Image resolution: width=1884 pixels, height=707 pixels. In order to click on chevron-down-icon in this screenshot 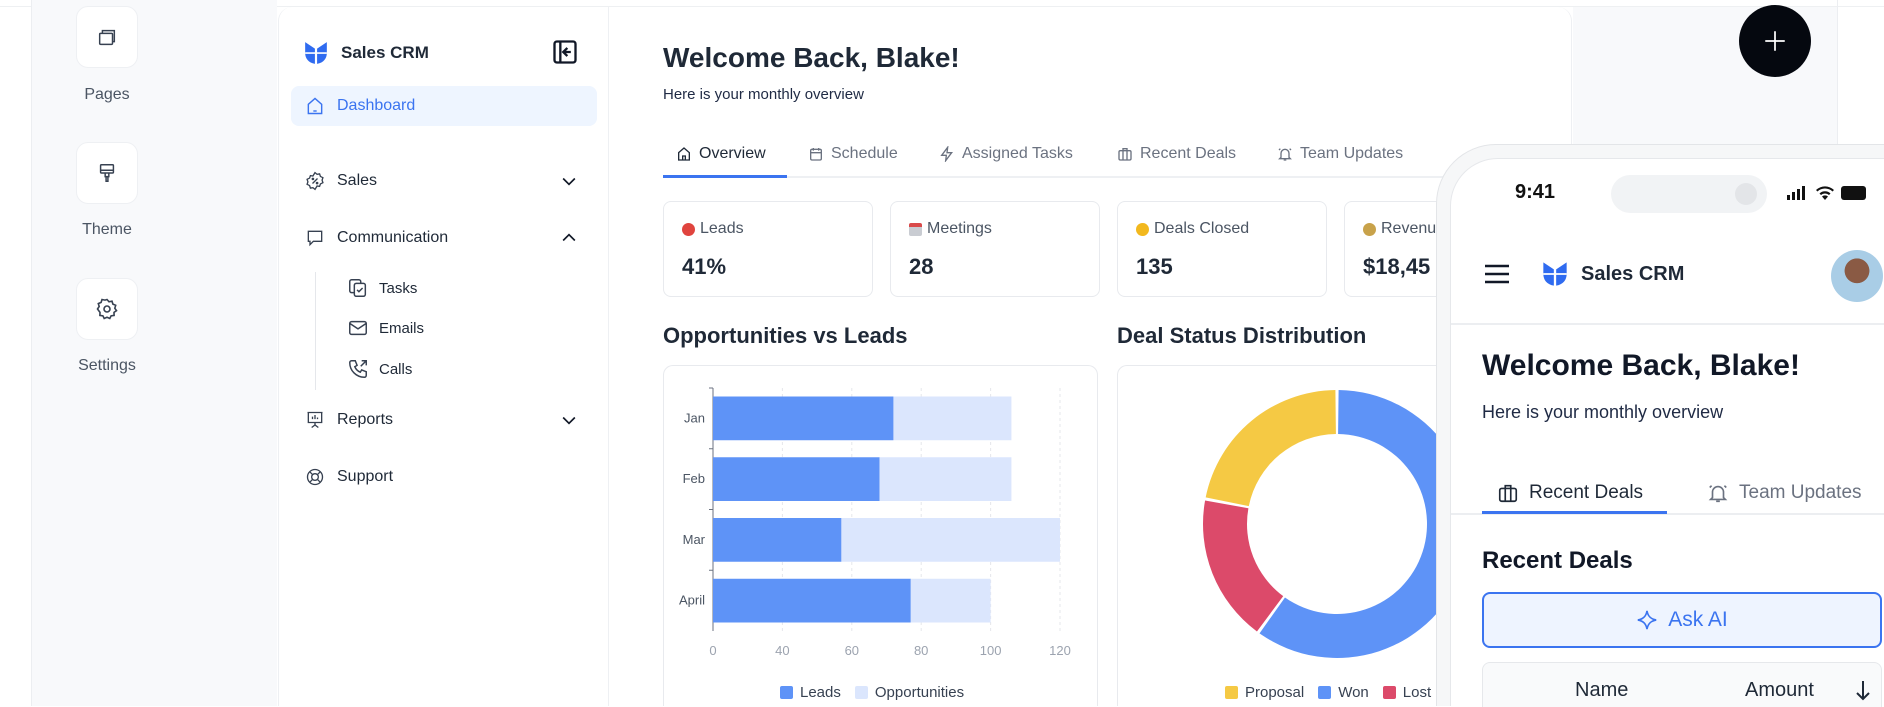, I will do `click(569, 420)`.